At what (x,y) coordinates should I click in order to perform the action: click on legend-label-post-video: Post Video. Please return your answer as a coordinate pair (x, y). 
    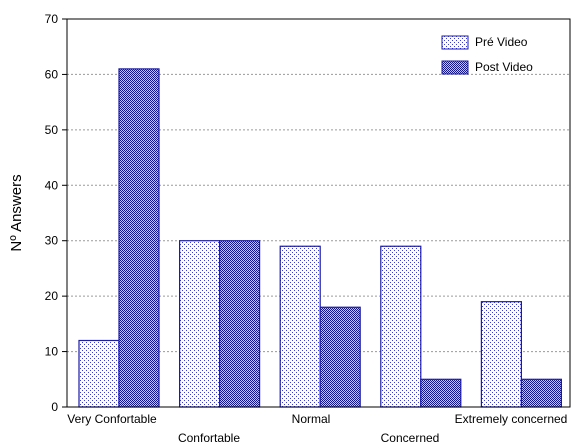
    Looking at the image, I should click on (504, 67).